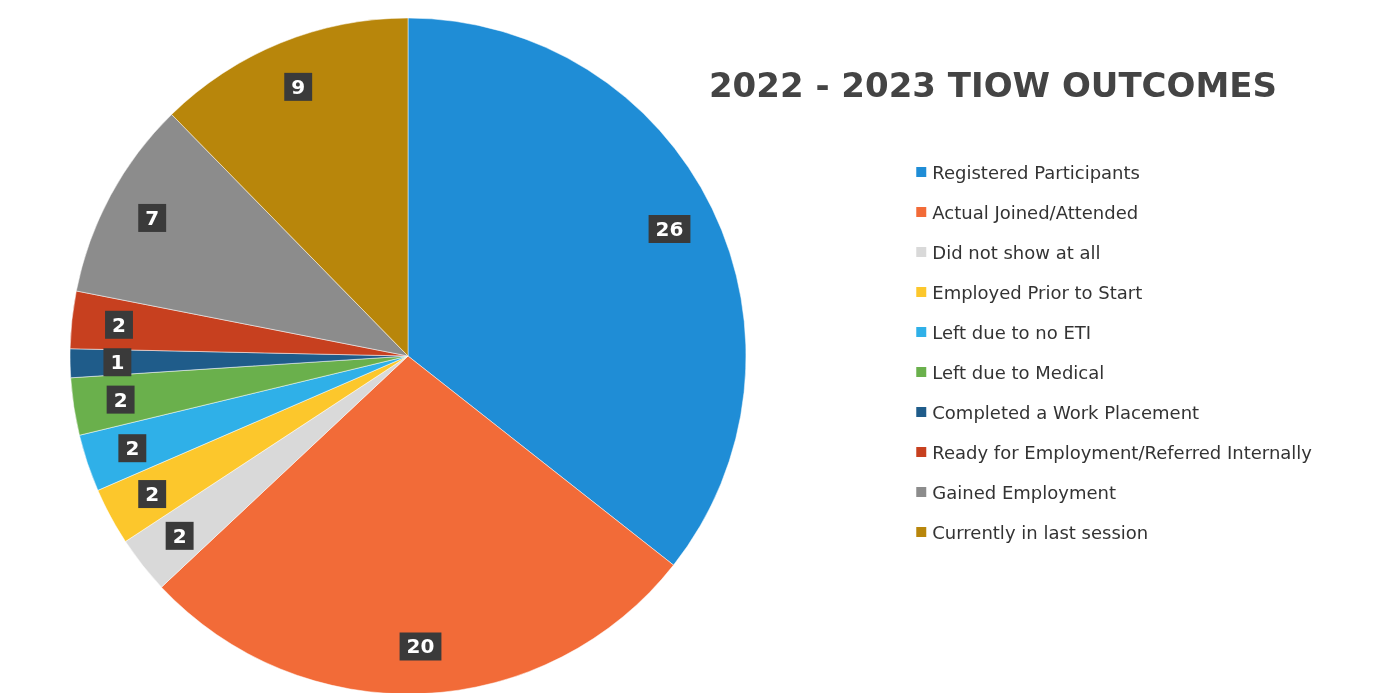  What do you see at coordinates (298, 86) in the screenshot?
I see `data-label: 9` at bounding box center [298, 86].